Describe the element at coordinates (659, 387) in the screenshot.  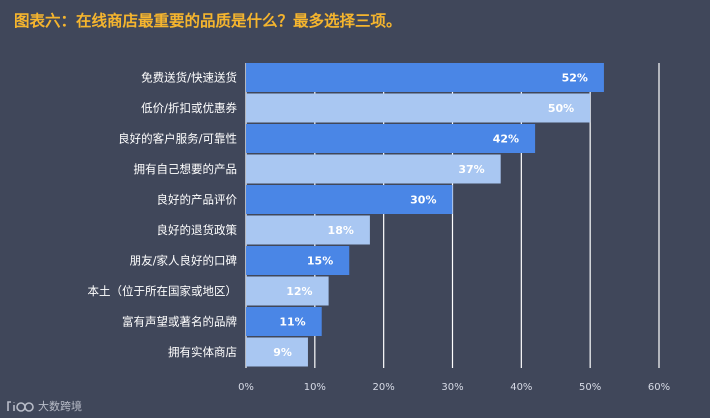
I see `x-tick-label: 60%` at that location.